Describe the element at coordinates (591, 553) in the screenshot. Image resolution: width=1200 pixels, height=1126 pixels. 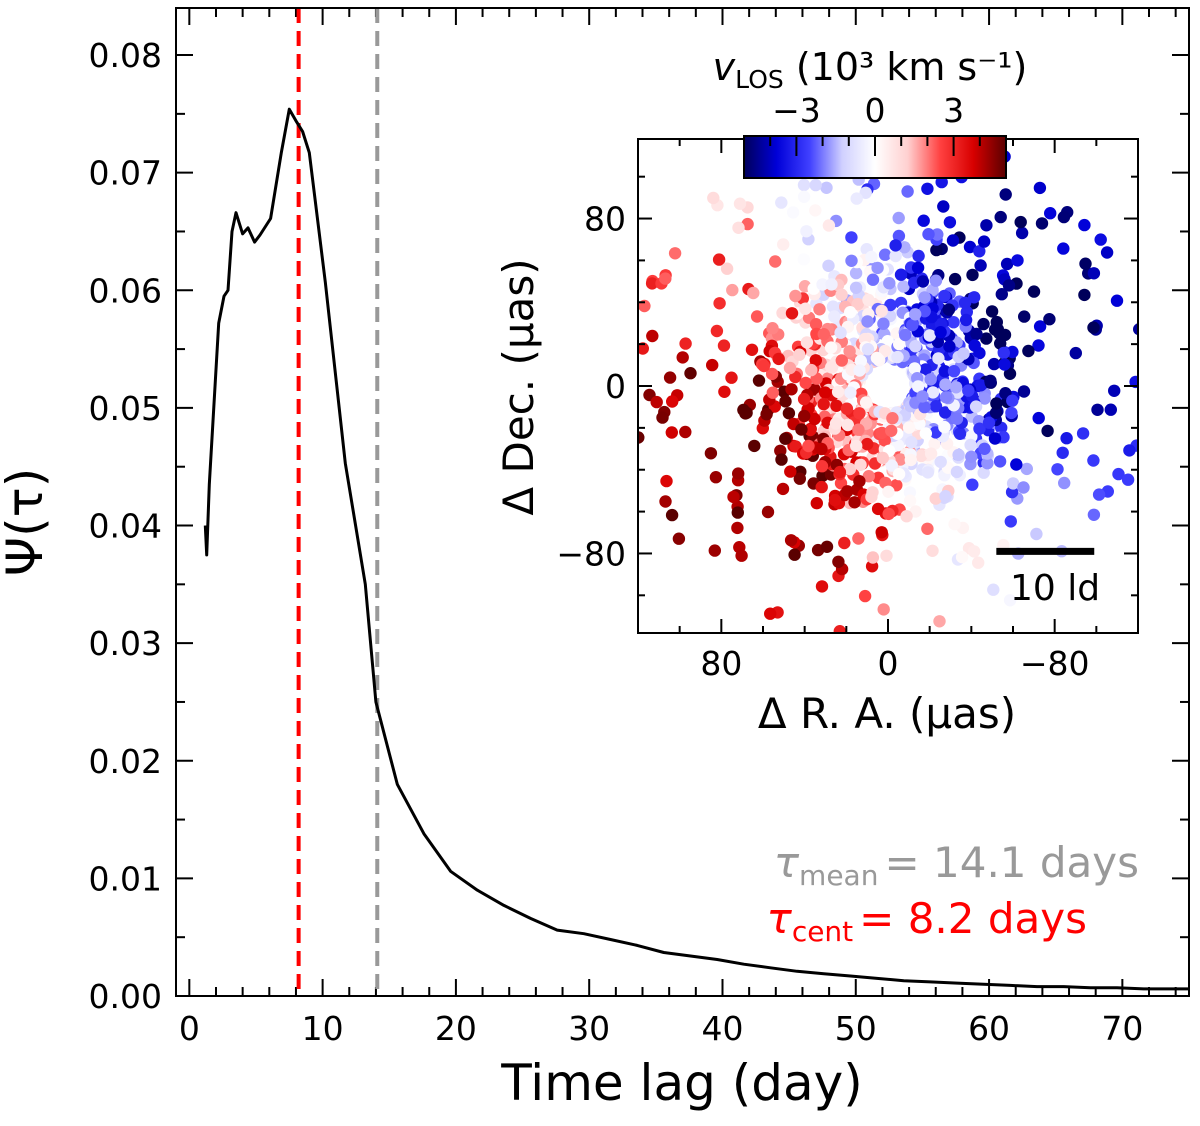
I see `inset-y-tick-label: −80` at that location.